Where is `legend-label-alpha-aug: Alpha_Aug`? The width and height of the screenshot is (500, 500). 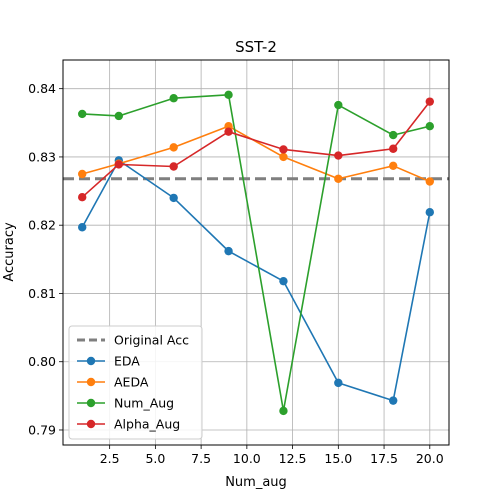
legend-label-alpha-aug: Alpha_Aug is located at coordinates (147, 424).